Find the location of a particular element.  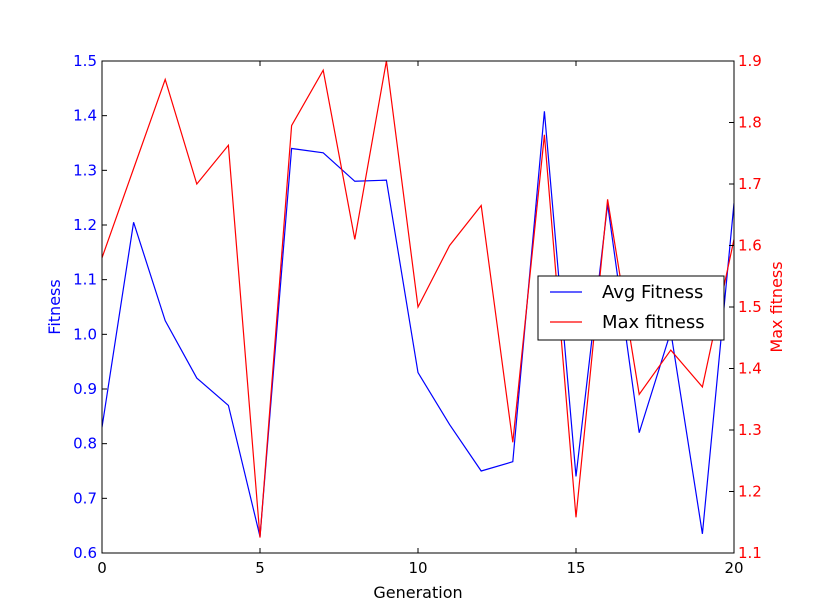

y-right-tick-label: 1.6 is located at coordinates (750, 246).